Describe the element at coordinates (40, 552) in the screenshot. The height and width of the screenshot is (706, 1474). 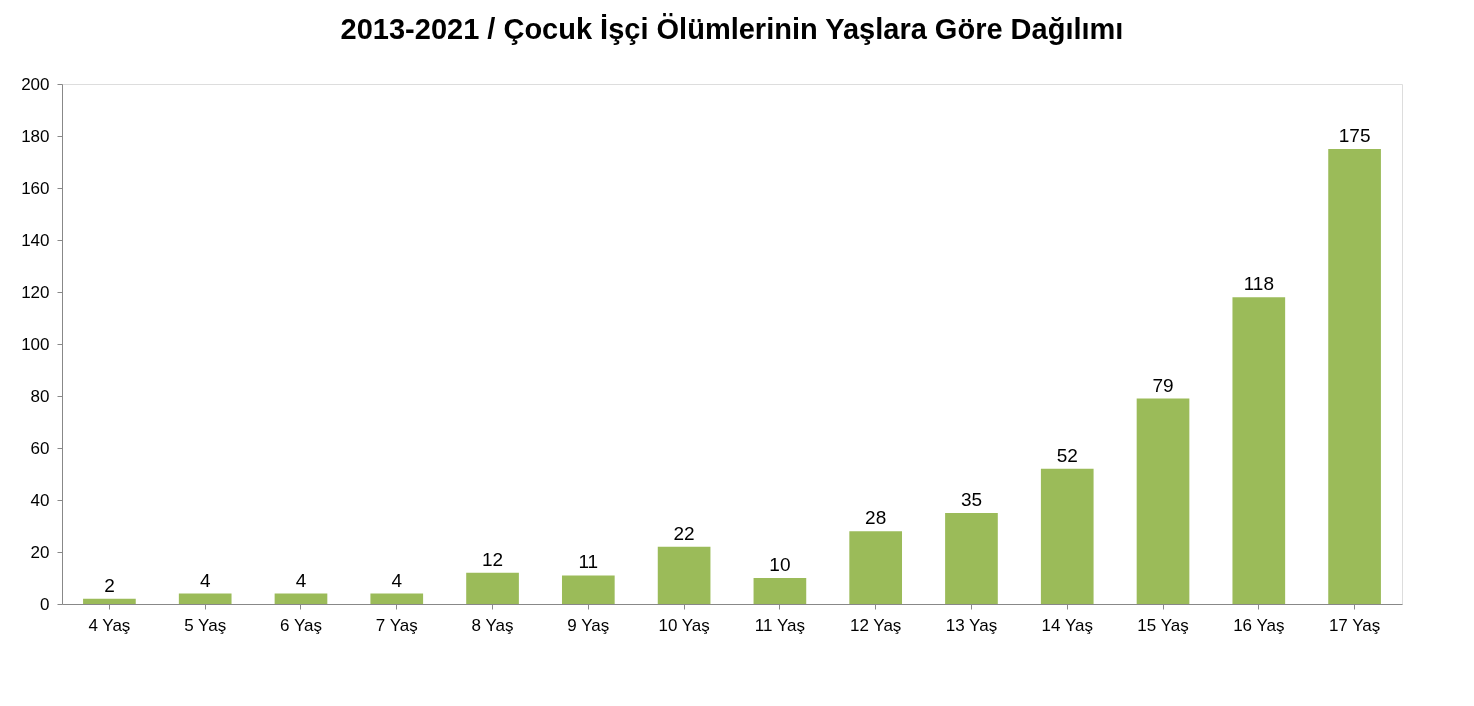
I see `y-tick-label: 20` at that location.